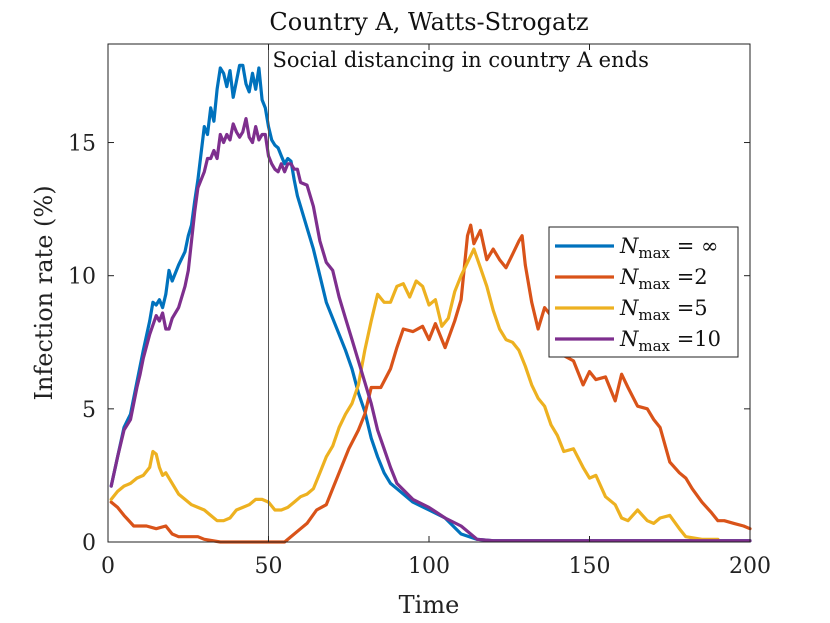 Image resolution: width=830 pixels, height=623 pixels. What do you see at coordinates (82, 144) in the screenshot?
I see `y-tick-label: 15` at bounding box center [82, 144].